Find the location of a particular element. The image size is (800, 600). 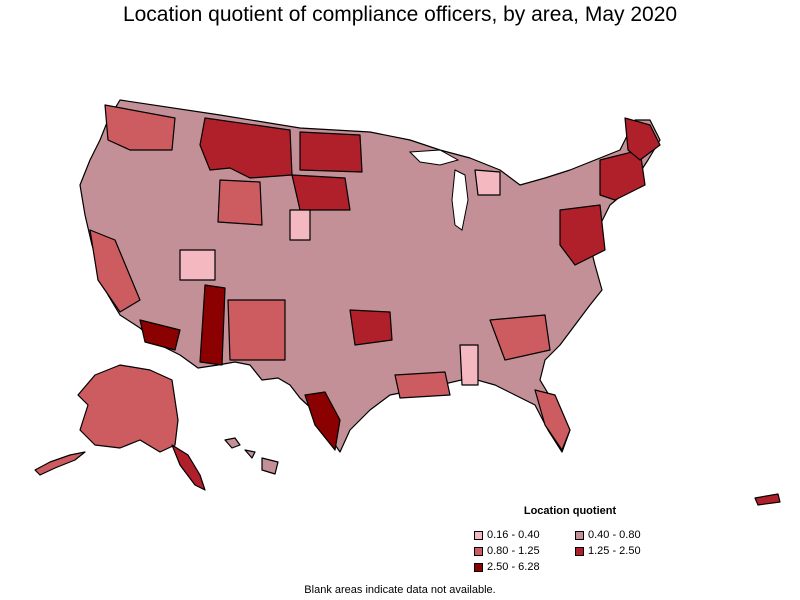

footnote: Blank areas indicate data not available. is located at coordinates (400, 590).